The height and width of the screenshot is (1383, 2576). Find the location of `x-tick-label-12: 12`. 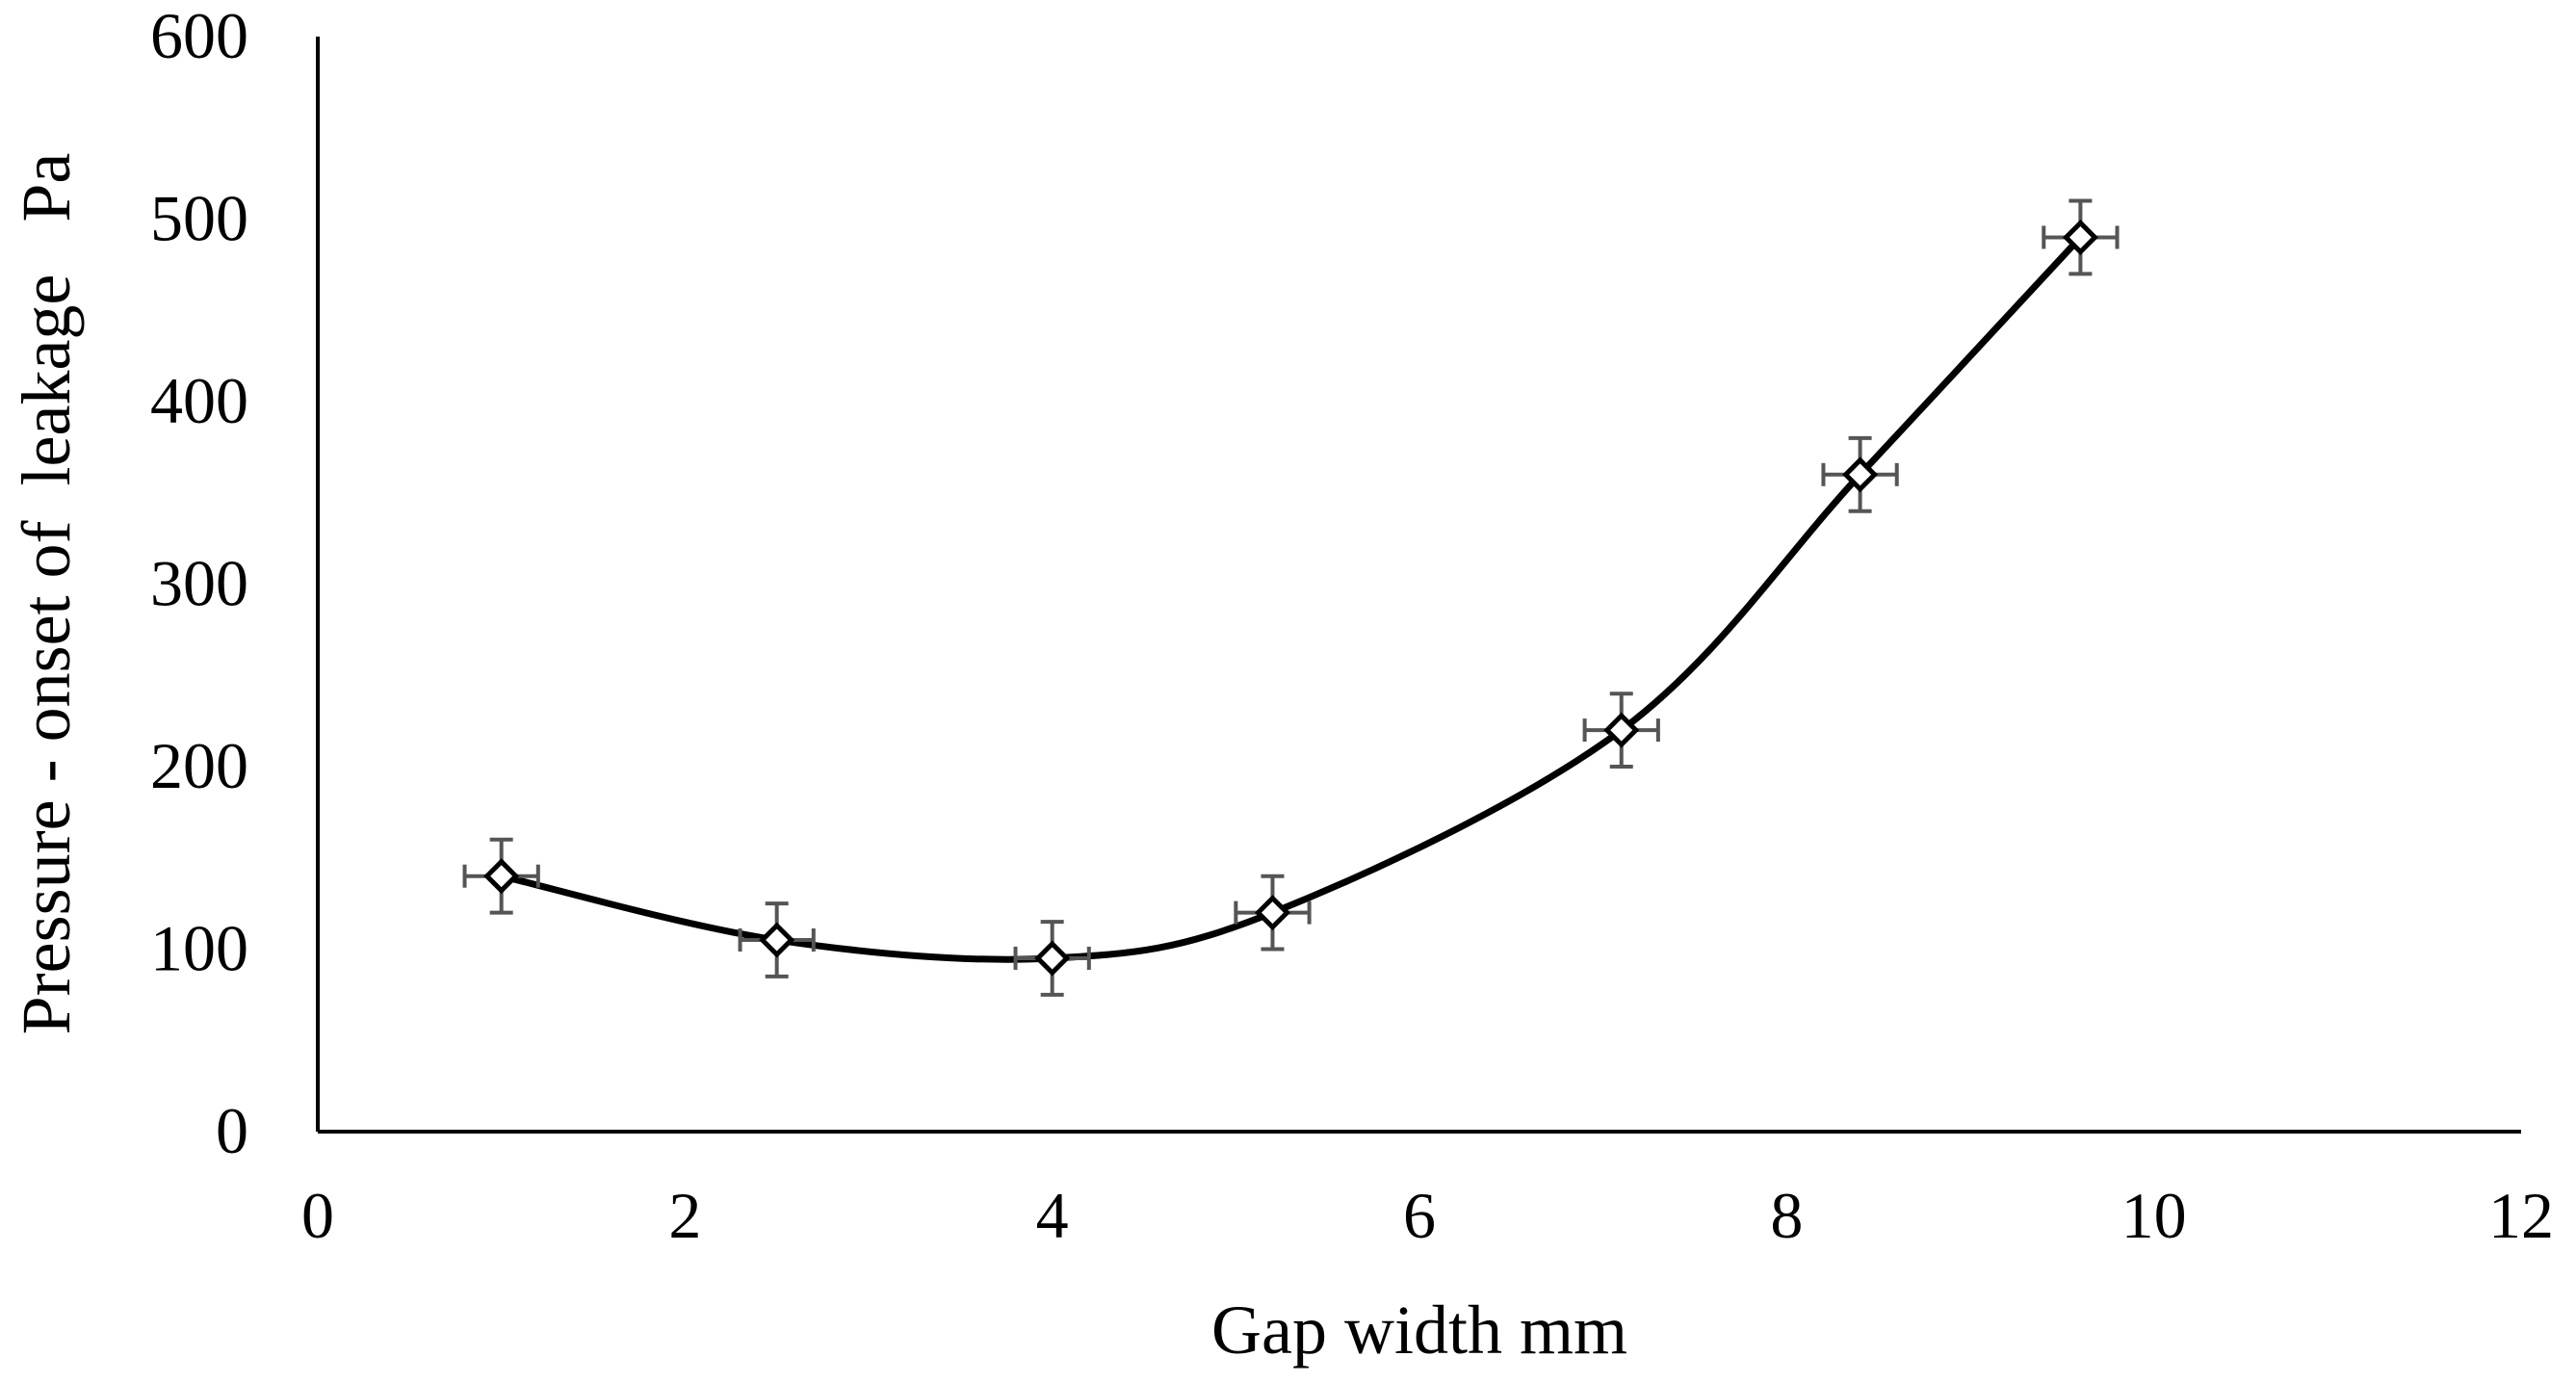

x-tick-label-12: 12 is located at coordinates (2521, 1215).